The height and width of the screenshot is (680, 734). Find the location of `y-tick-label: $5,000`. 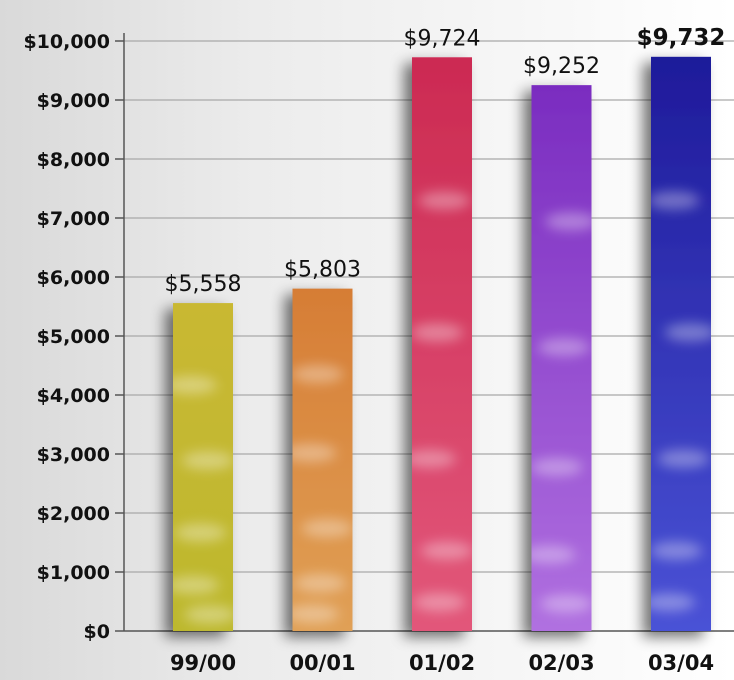

y-tick-label: $5,000 is located at coordinates (73, 337).